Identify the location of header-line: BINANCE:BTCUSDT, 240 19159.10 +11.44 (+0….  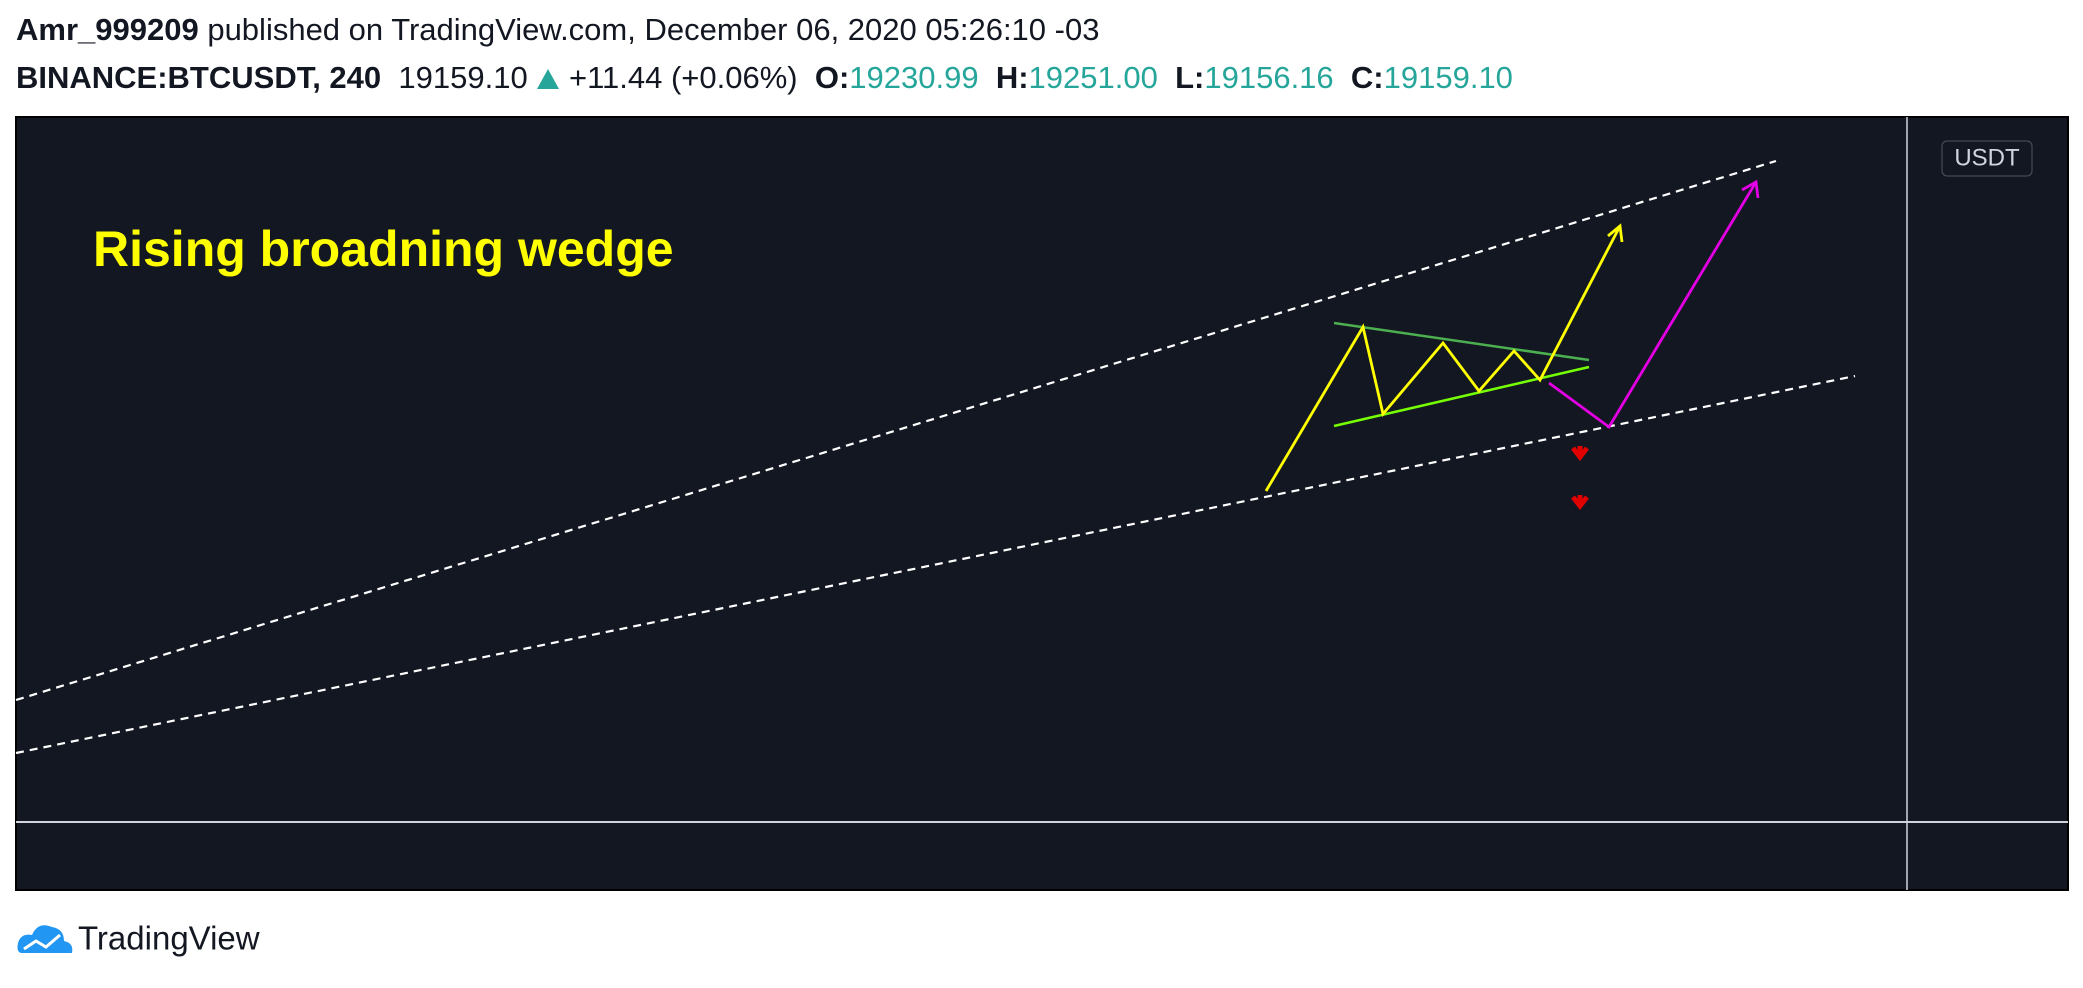
(764, 78).